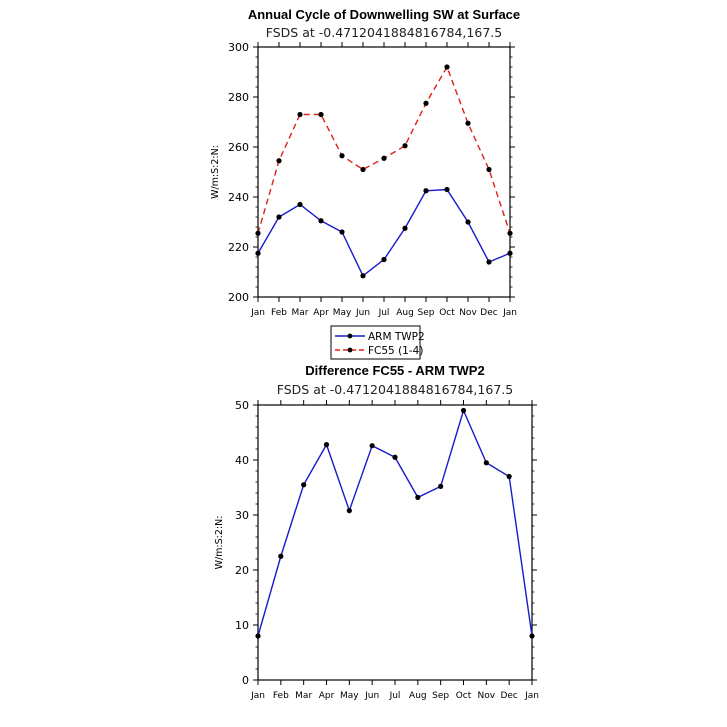  I want to click on y-tick-label: 200, so click(238, 297).